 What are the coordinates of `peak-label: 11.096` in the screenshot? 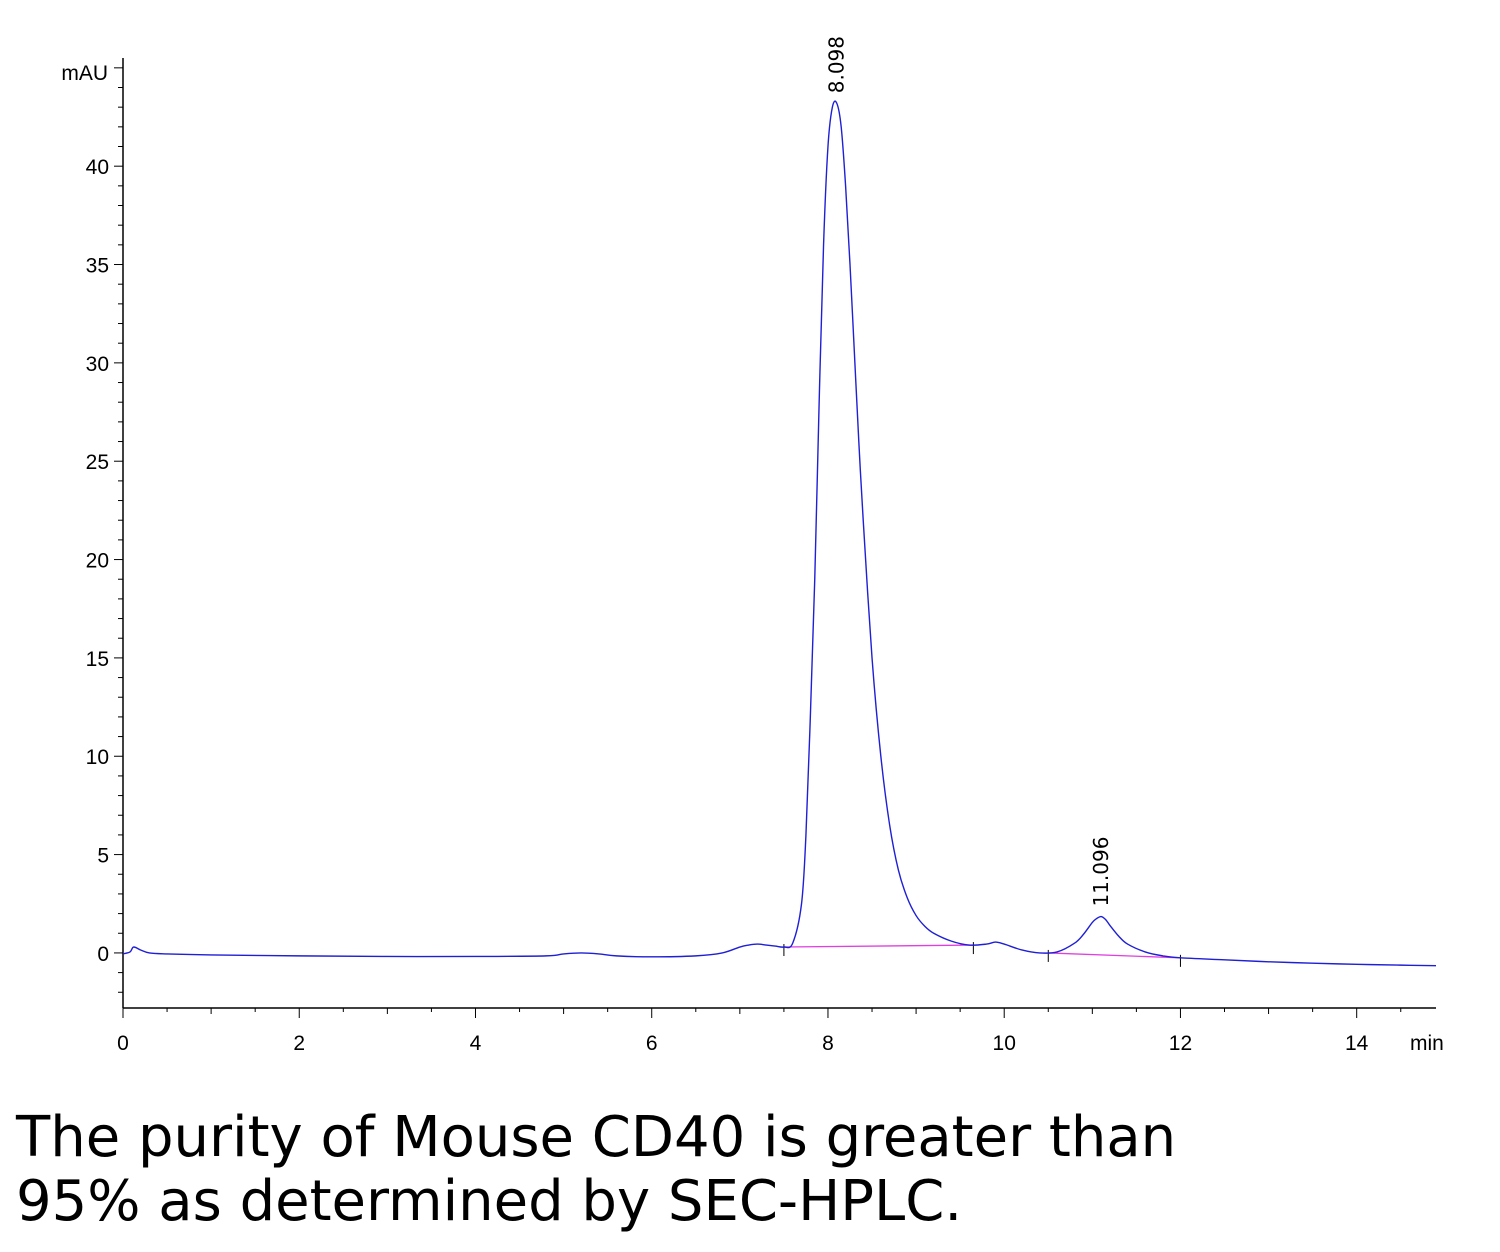 It's located at (1101, 872).